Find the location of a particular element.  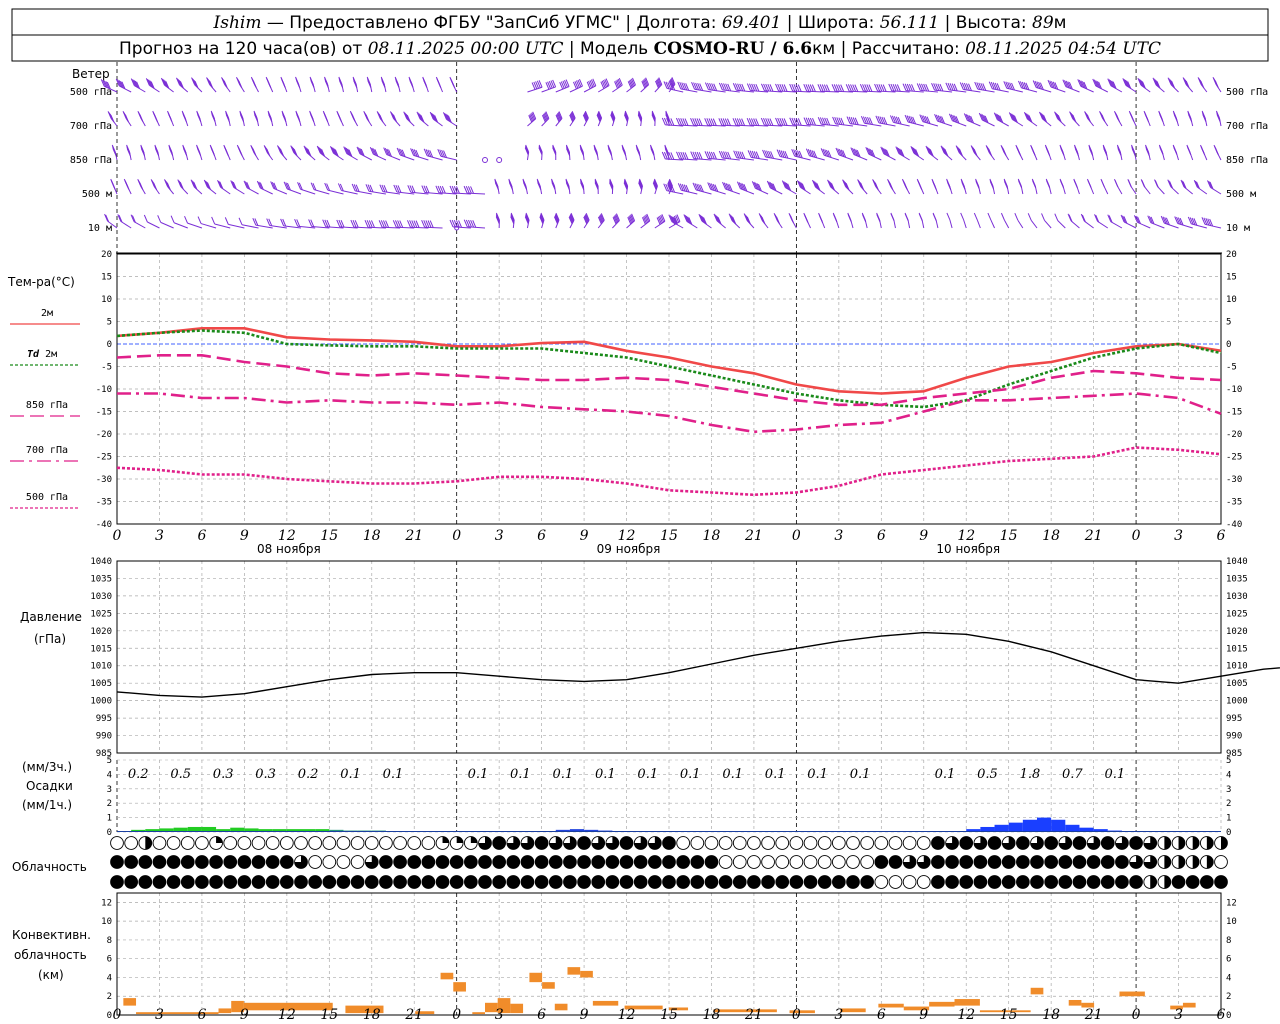

wind-level-label-right: 700 гПа is located at coordinates (1247, 126).